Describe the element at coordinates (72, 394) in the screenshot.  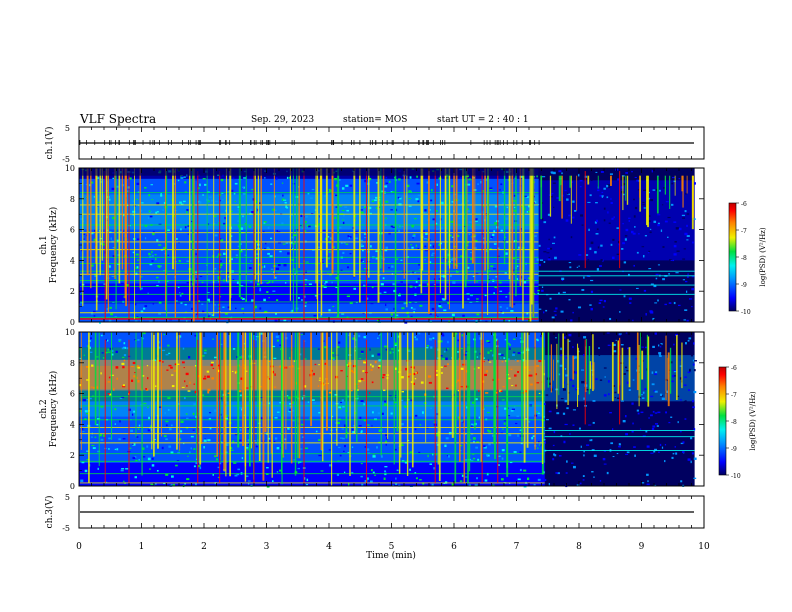
I see `y-tick-label: 6` at that location.